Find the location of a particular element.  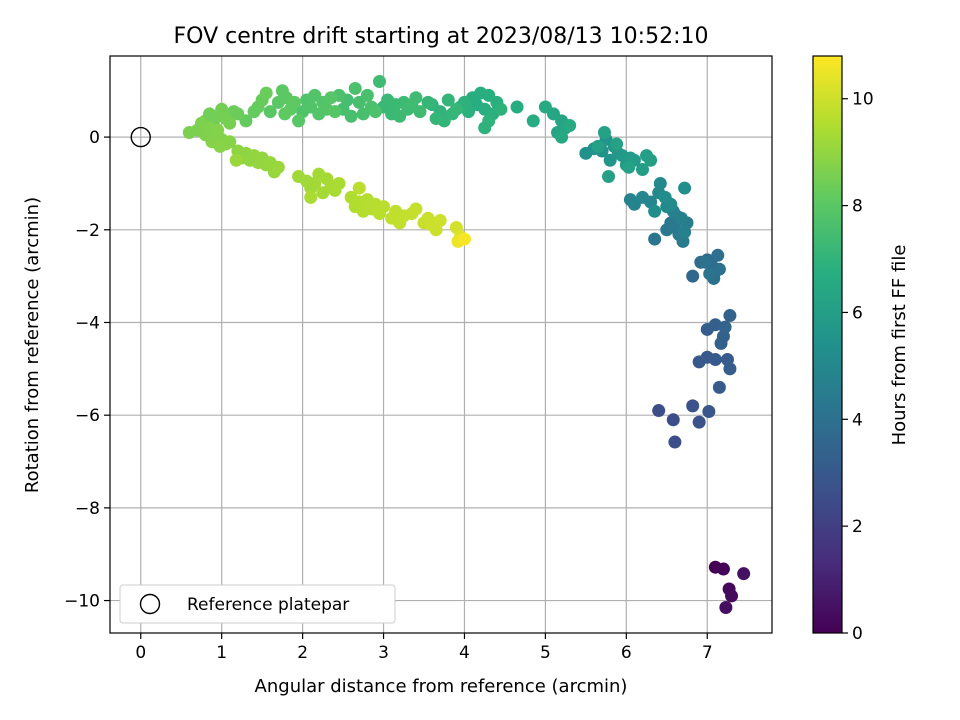

x-axis-ticks: 0 1 2 3 4 5 6 7 is located at coordinates (424, 648).